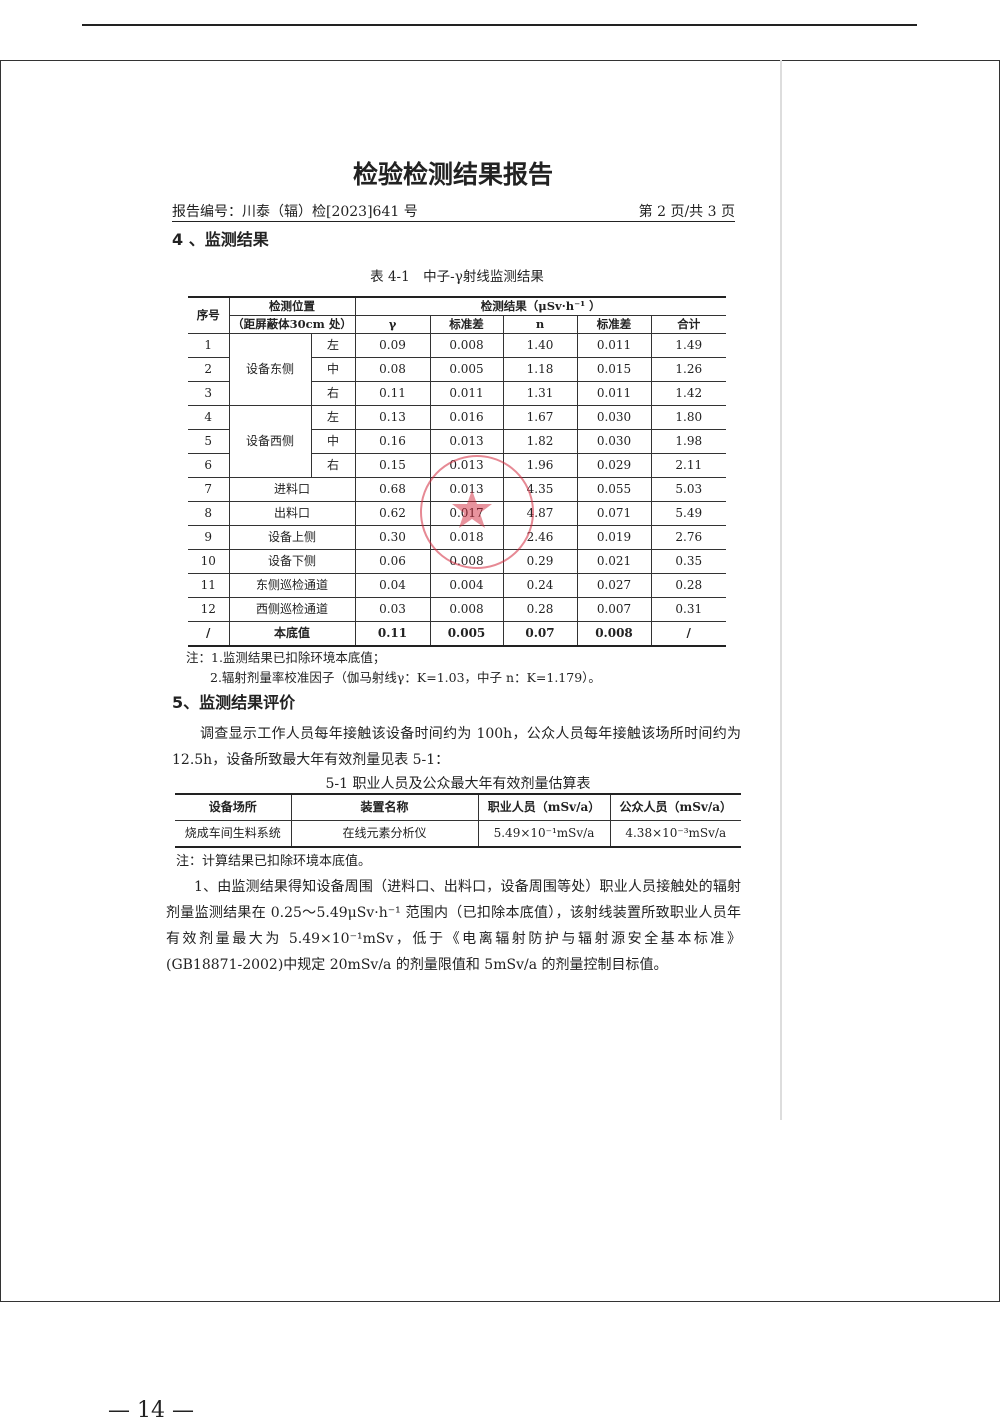 This screenshot has width=1000, height=1428. What do you see at coordinates (392, 537) in the screenshot?
I see `value-cell: 0.30` at bounding box center [392, 537].